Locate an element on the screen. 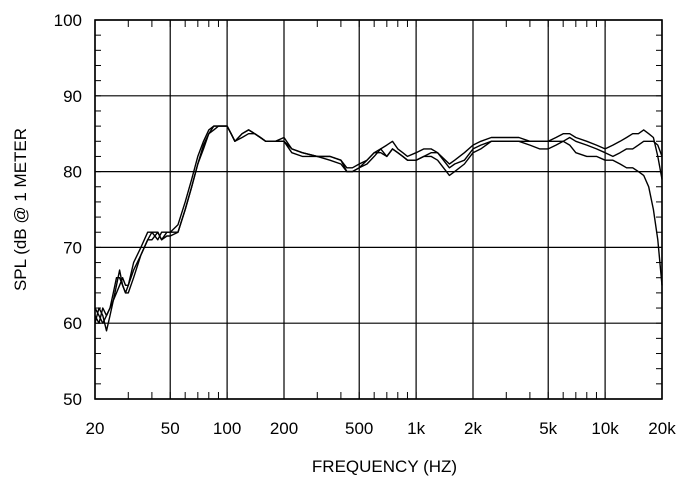 The image size is (690, 490). x-tick-label: 10k is located at coordinates (605, 428).